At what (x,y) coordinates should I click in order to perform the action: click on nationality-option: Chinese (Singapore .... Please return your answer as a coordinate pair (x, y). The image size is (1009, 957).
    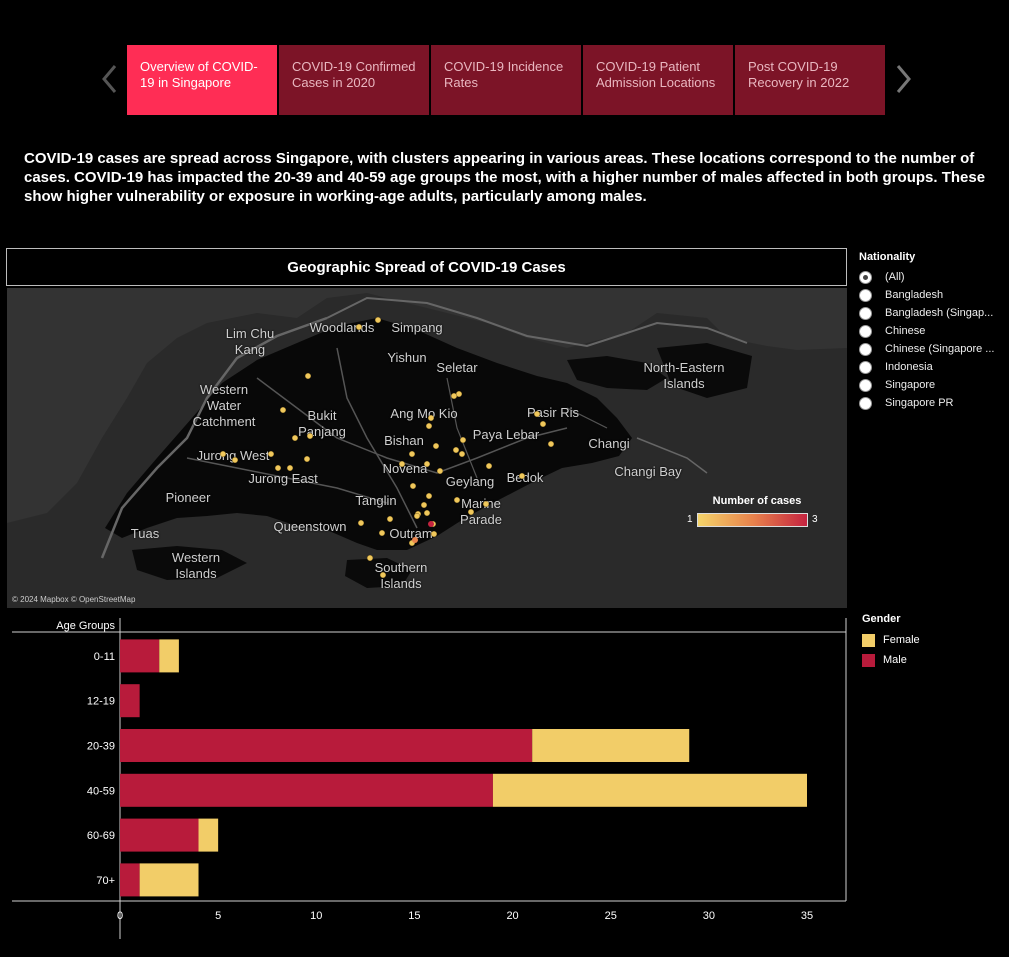
    Looking at the image, I should click on (926, 349).